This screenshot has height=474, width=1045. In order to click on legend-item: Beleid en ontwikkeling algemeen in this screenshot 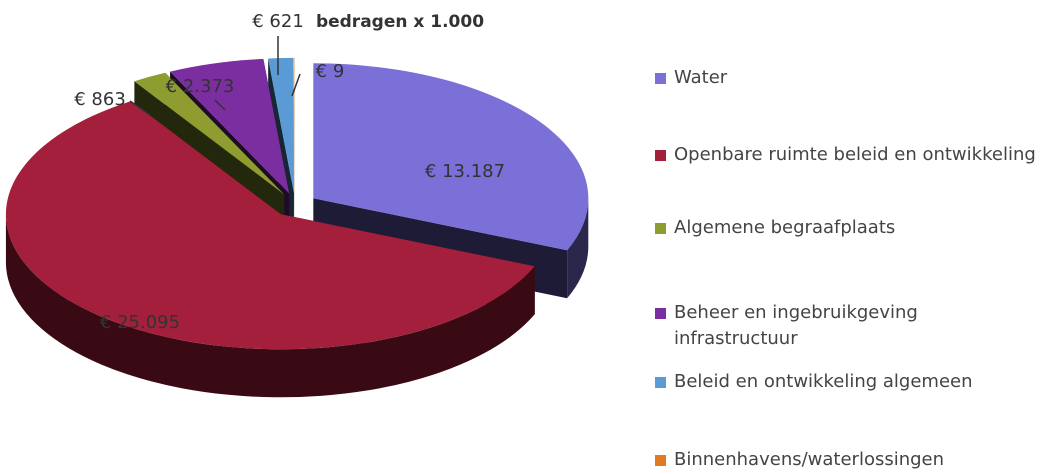, I will do `click(847, 382)`.